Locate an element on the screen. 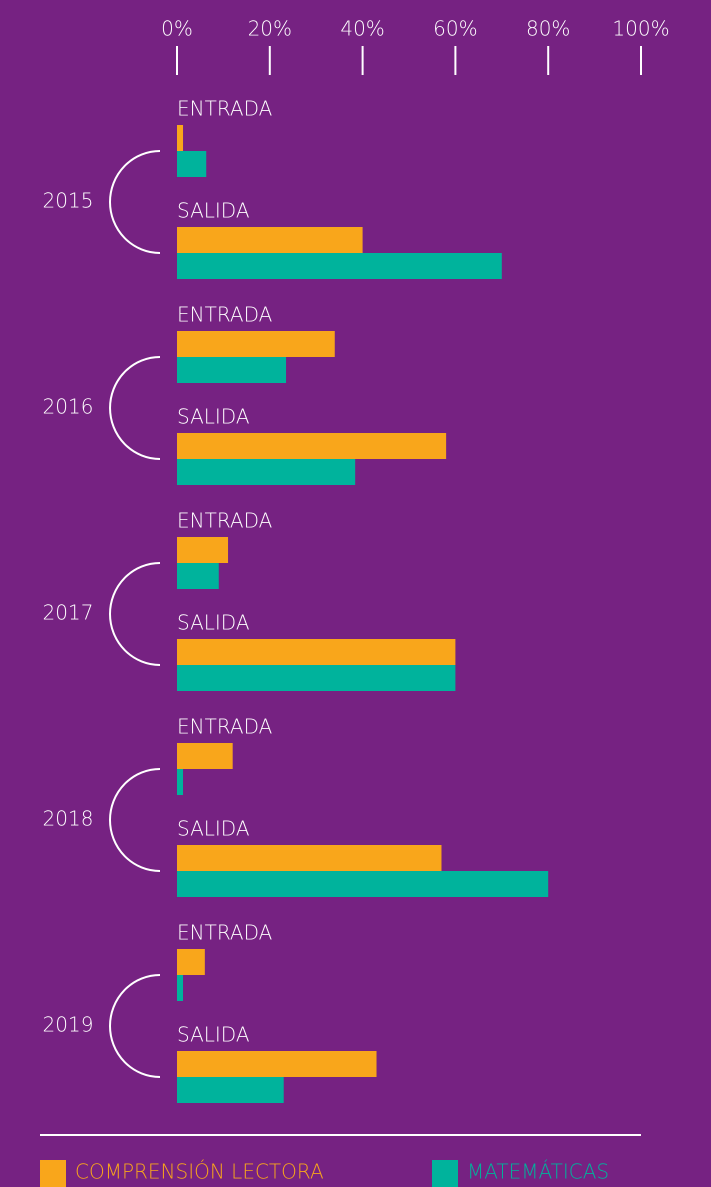  legend-label: MATEMÁTICAS is located at coordinates (538, 1172).